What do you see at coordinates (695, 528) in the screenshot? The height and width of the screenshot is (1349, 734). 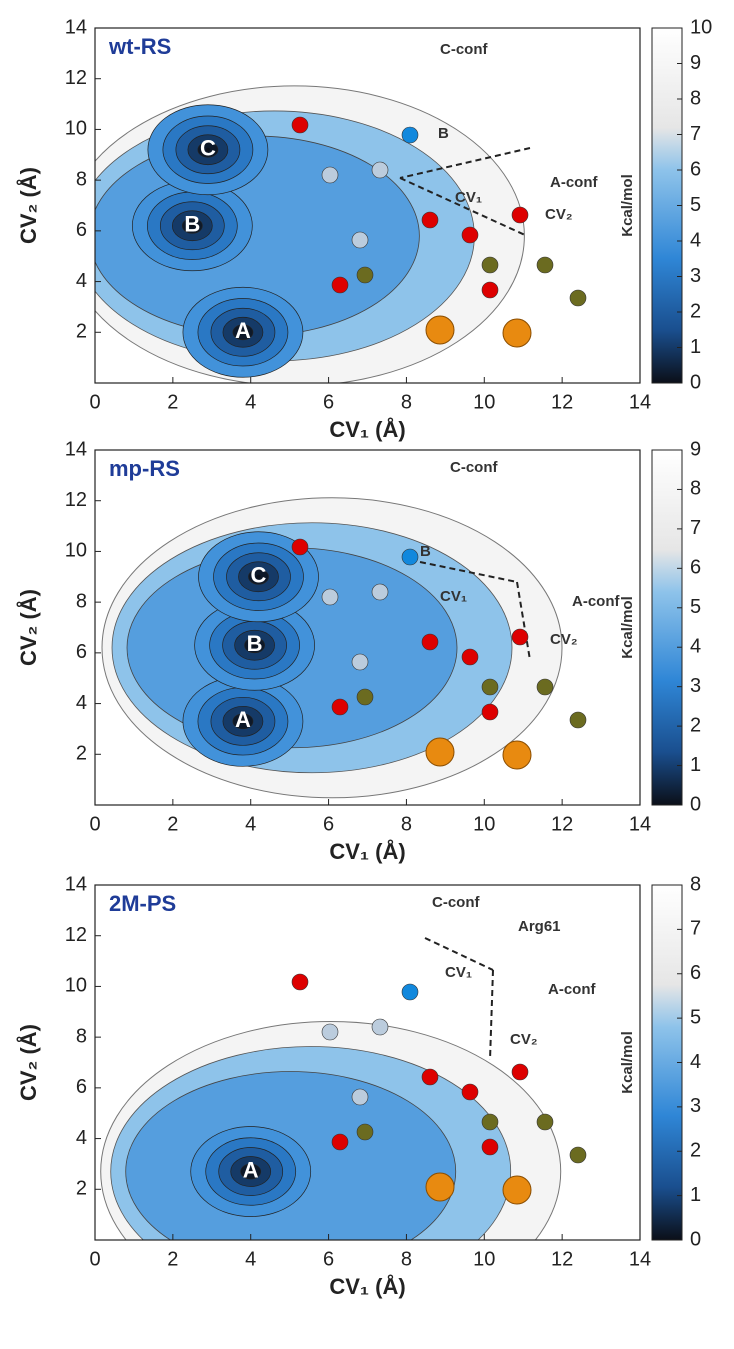 I see `colorbar-tick-label: 7` at bounding box center [695, 528].